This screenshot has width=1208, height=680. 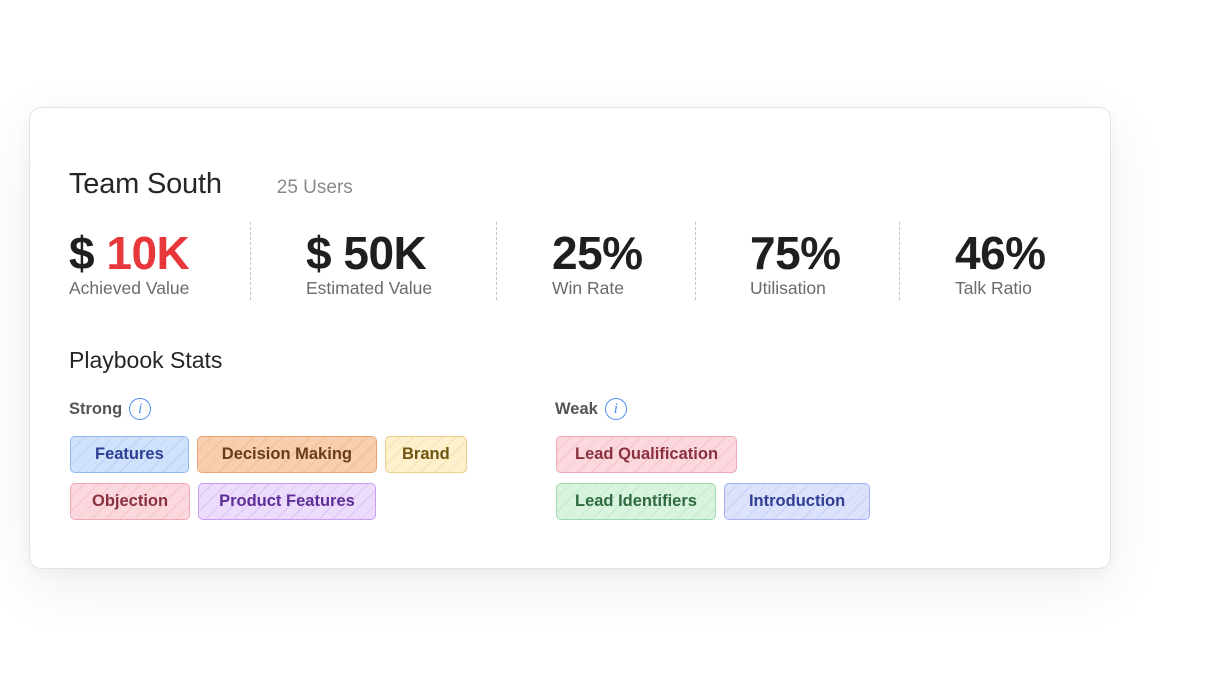 What do you see at coordinates (636, 501) in the screenshot?
I see `tag-lead-identifiers: Lead Identifiers` at bounding box center [636, 501].